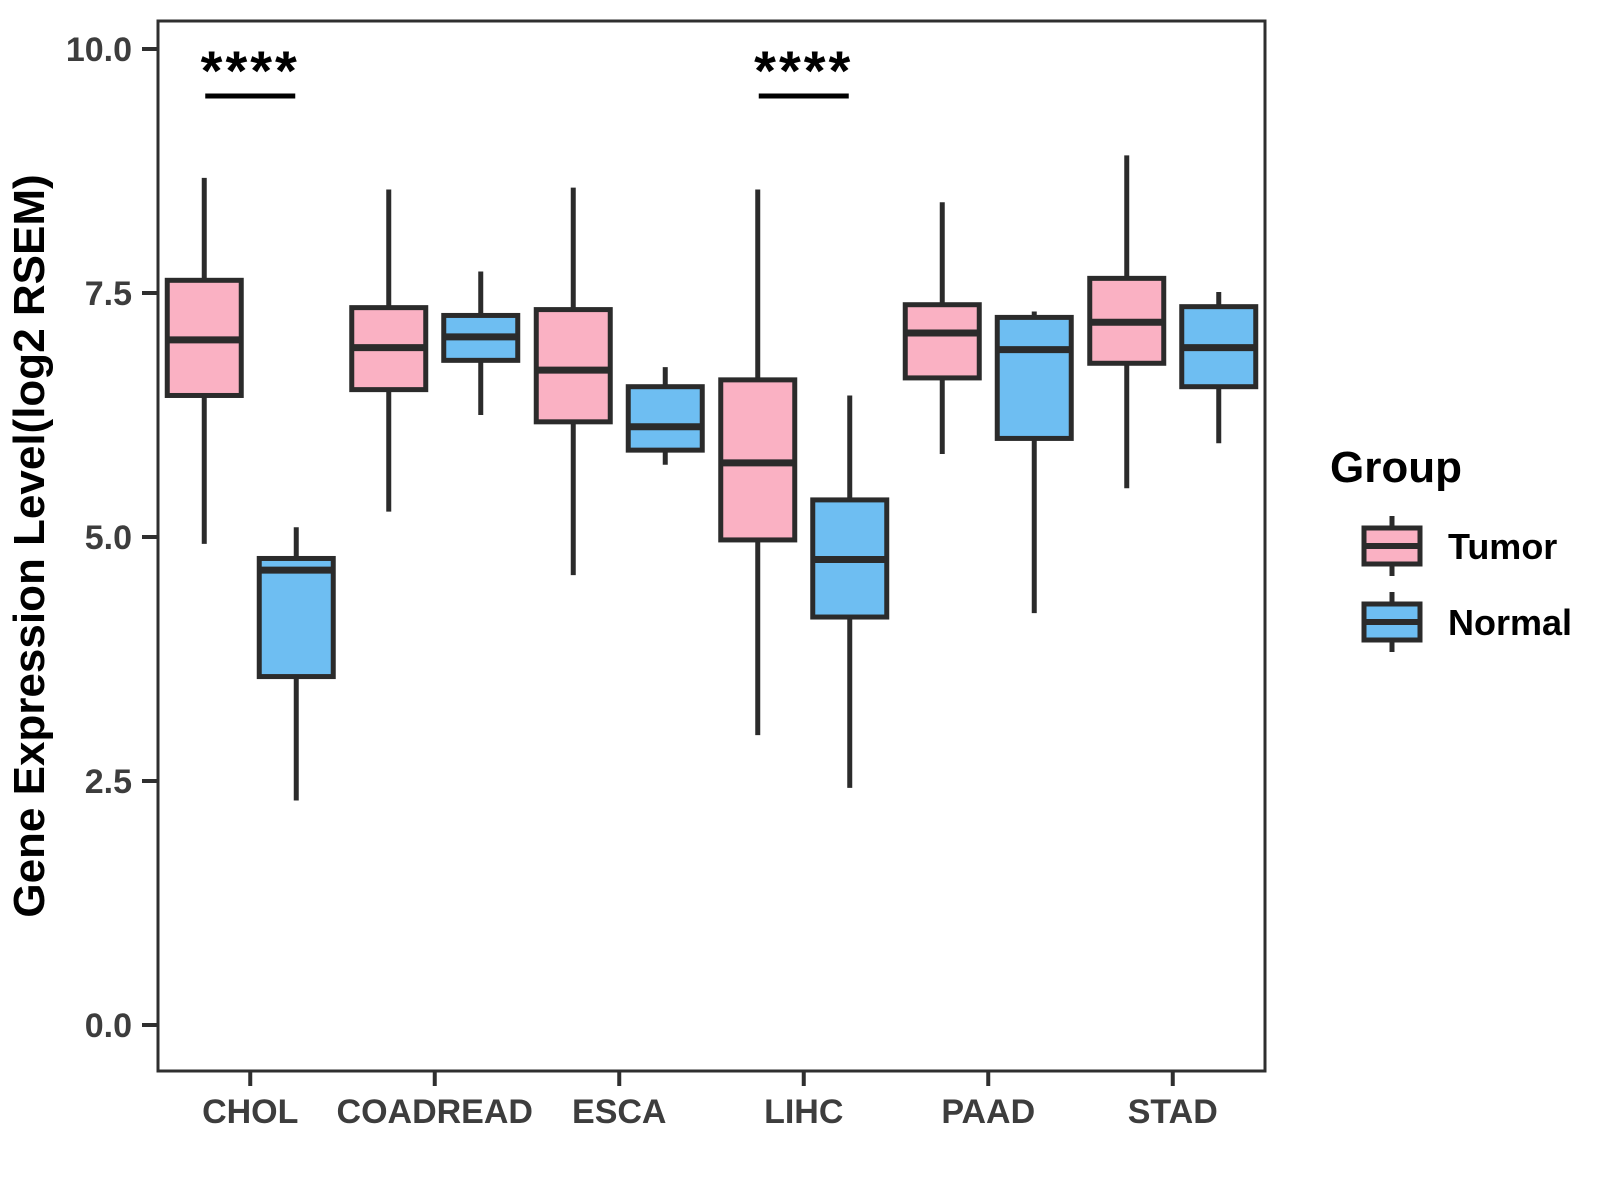 The width and height of the screenshot is (1600, 1200). I want to click on y-axis-title: Gene Expression Level(log2 RSEM), so click(29, 545).